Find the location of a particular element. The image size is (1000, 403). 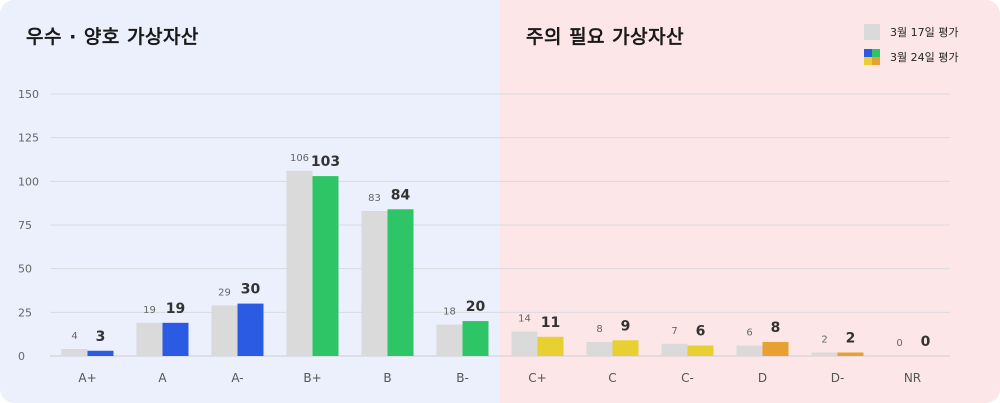

data-label-prev: 19 is located at coordinates (149, 310).